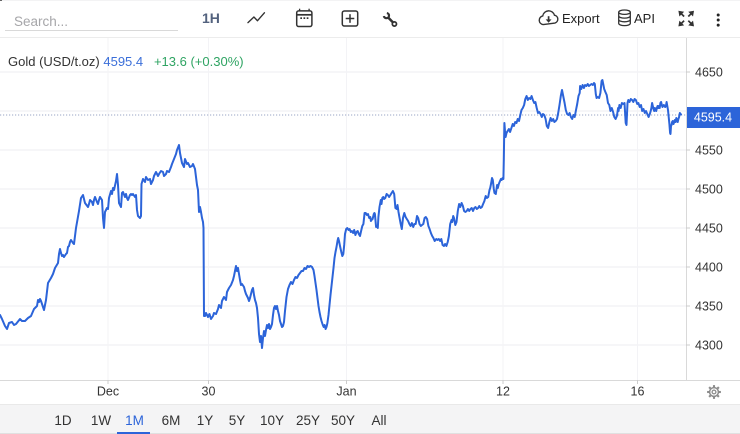  Describe the element at coordinates (709, 346) in the screenshot. I see `svg-text: 4300` at that location.